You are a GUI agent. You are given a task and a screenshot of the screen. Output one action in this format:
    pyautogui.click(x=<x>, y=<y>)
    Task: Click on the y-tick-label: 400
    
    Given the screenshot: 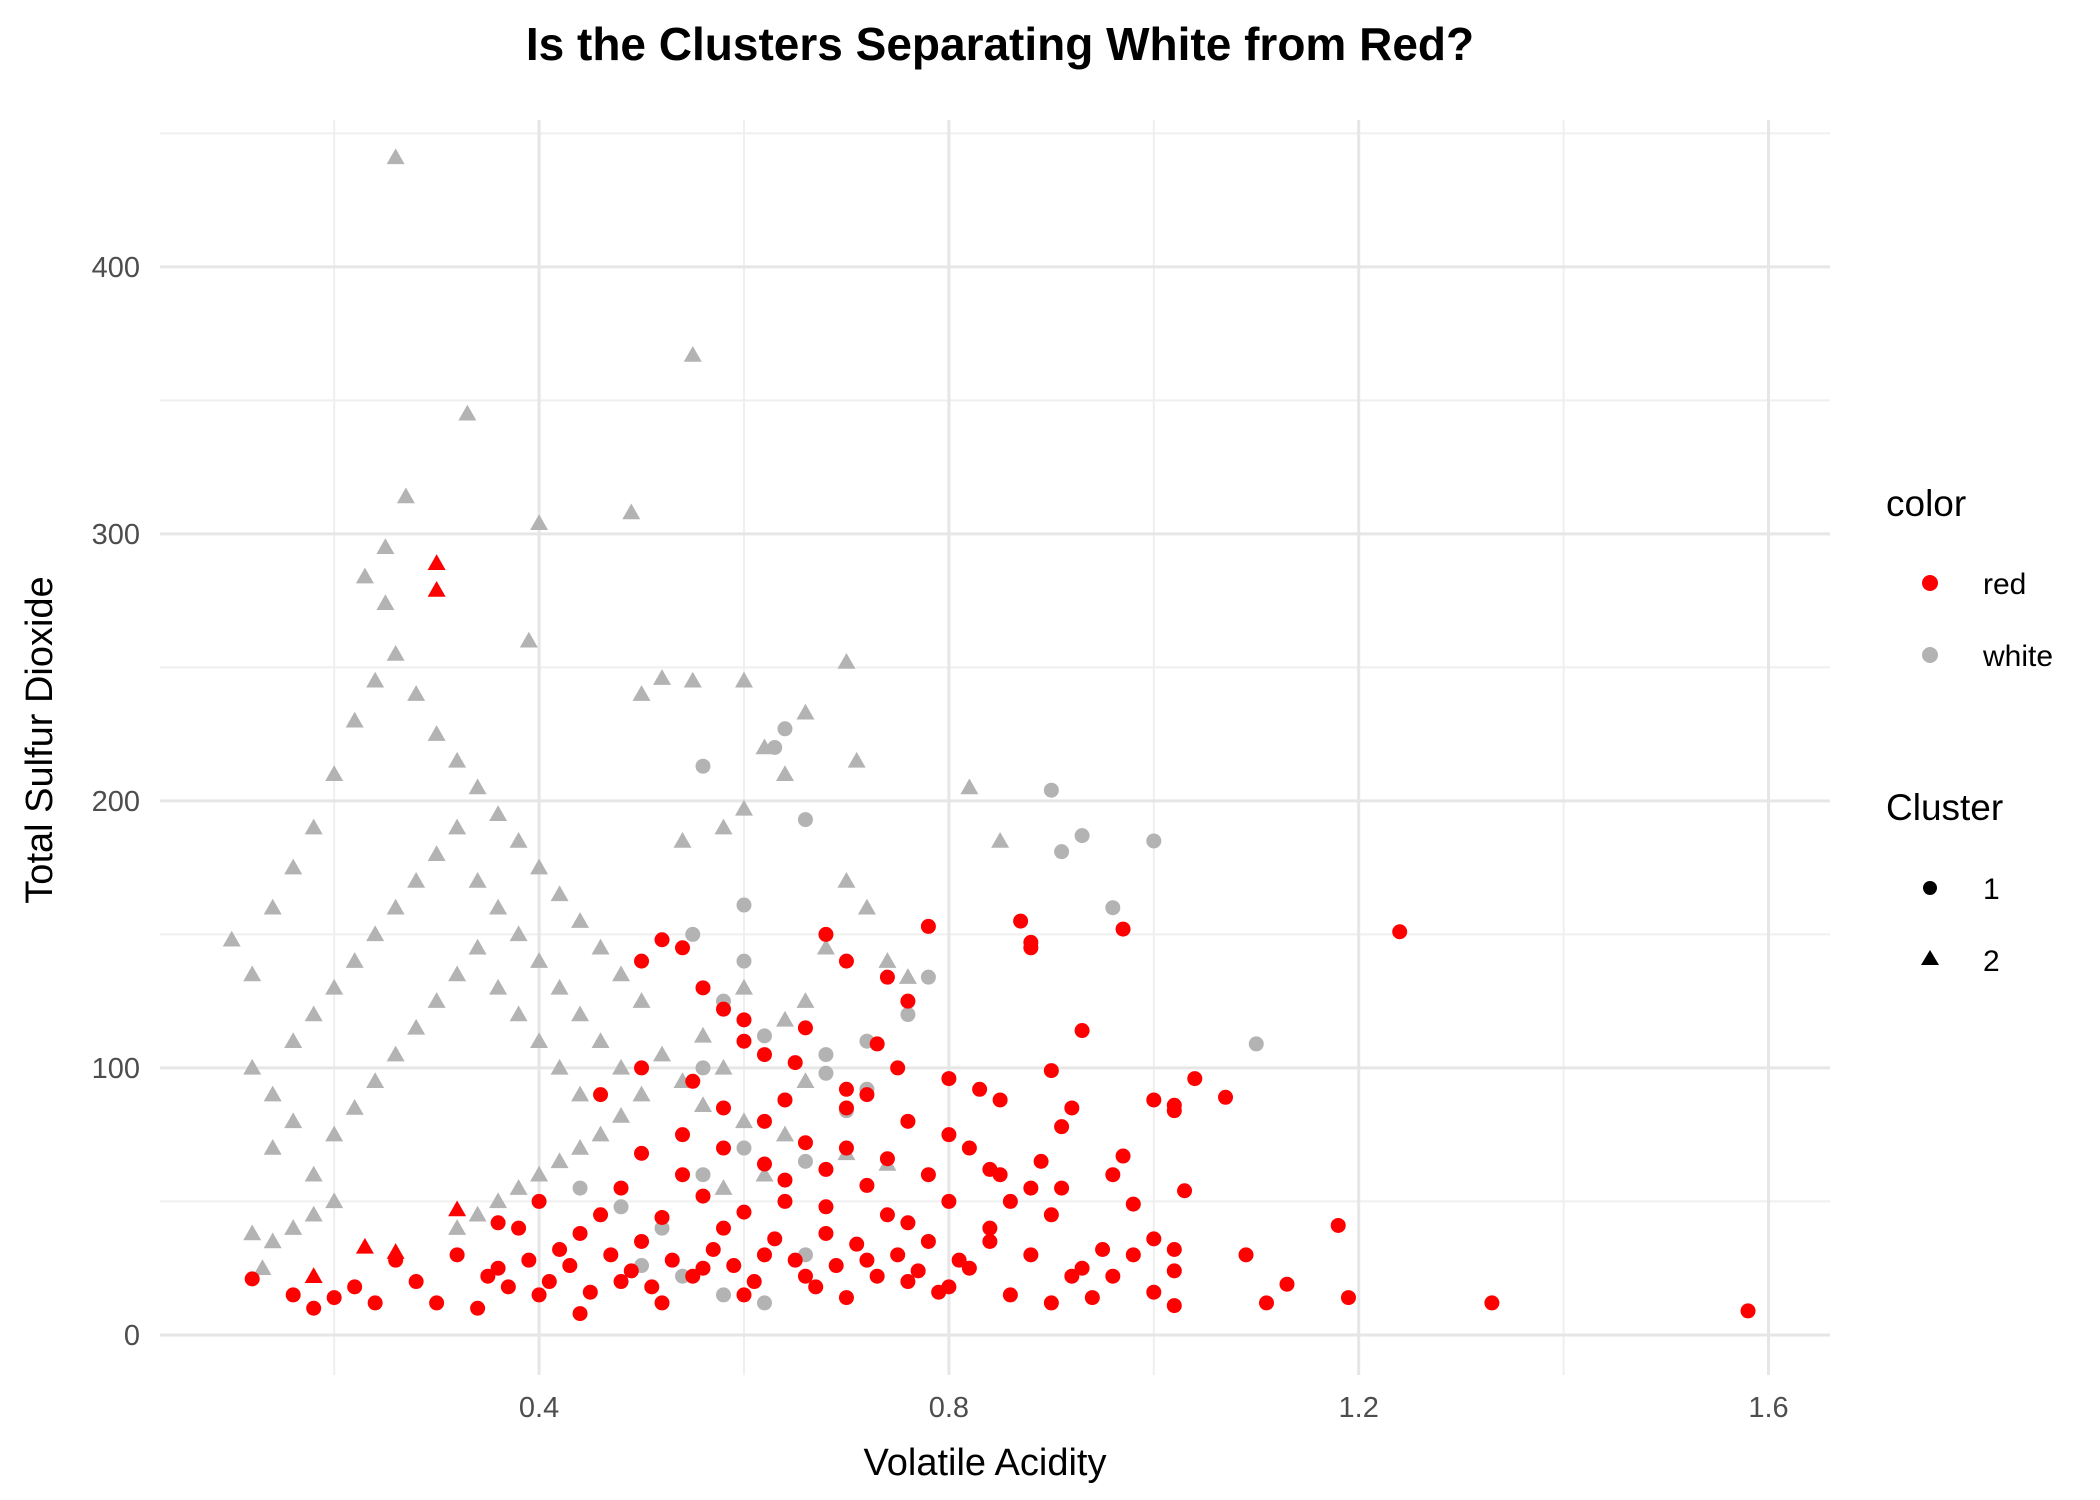 What is the action you would take?
    pyautogui.click(x=116, y=268)
    